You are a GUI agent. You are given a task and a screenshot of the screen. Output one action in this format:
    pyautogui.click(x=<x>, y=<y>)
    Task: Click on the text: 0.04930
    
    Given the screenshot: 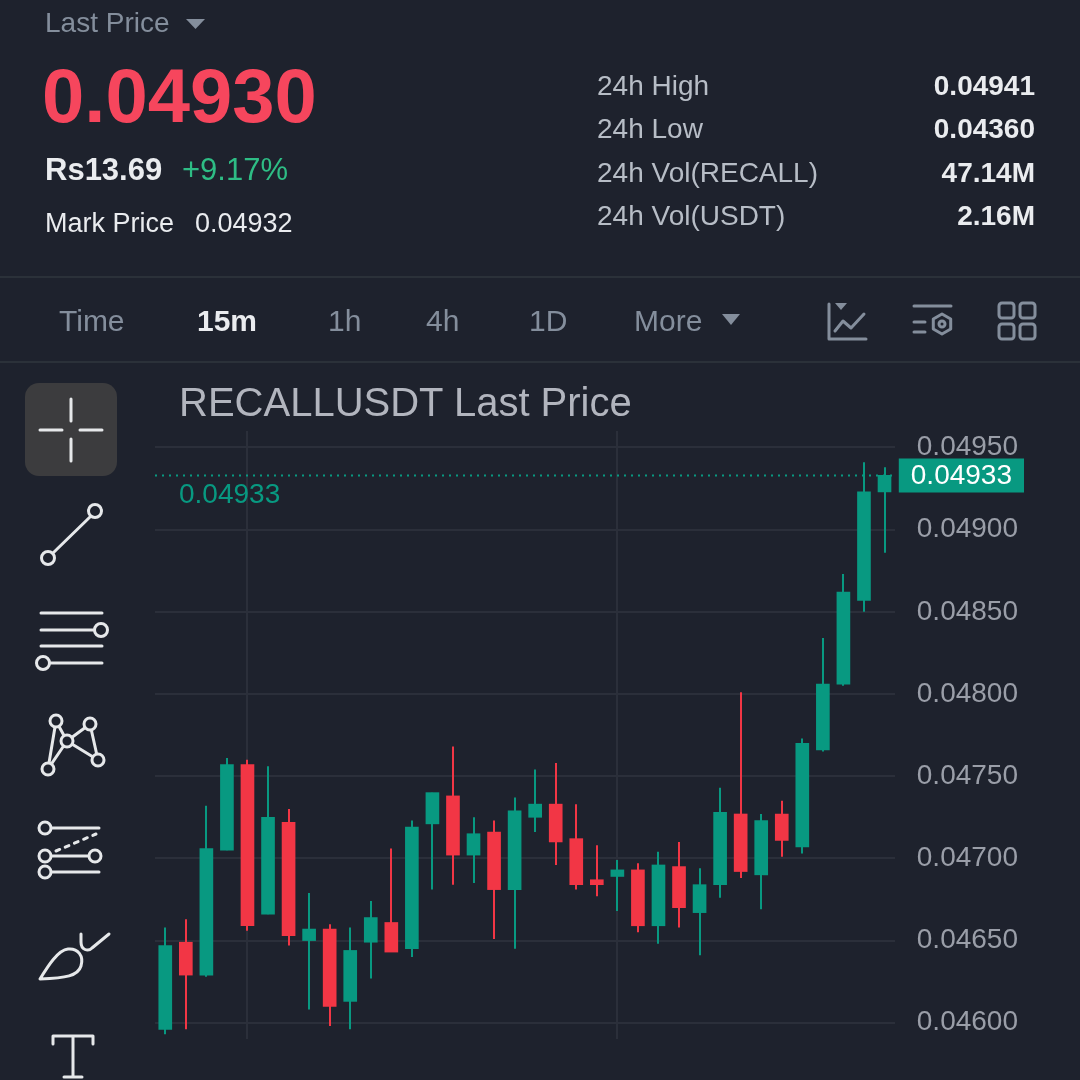 What is the action you would take?
    pyautogui.click(x=179, y=96)
    